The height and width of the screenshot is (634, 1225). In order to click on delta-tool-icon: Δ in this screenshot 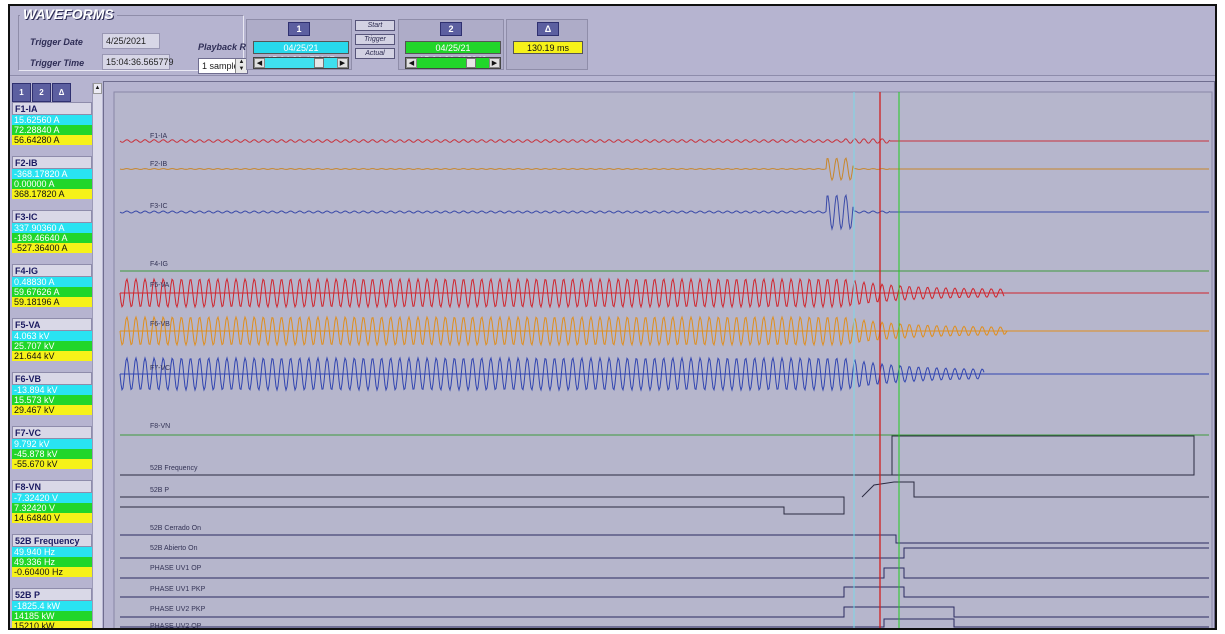, I will do `click(61, 92)`.